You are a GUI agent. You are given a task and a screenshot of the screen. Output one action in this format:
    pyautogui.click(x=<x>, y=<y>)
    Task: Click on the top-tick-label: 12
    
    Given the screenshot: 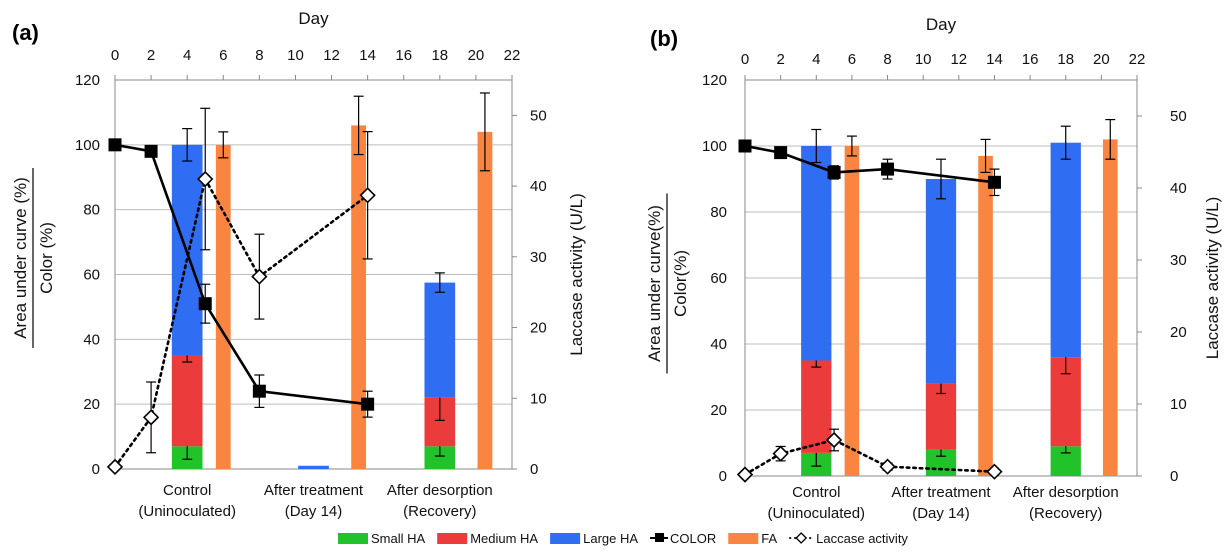 What is the action you would take?
    pyautogui.click(x=331, y=55)
    